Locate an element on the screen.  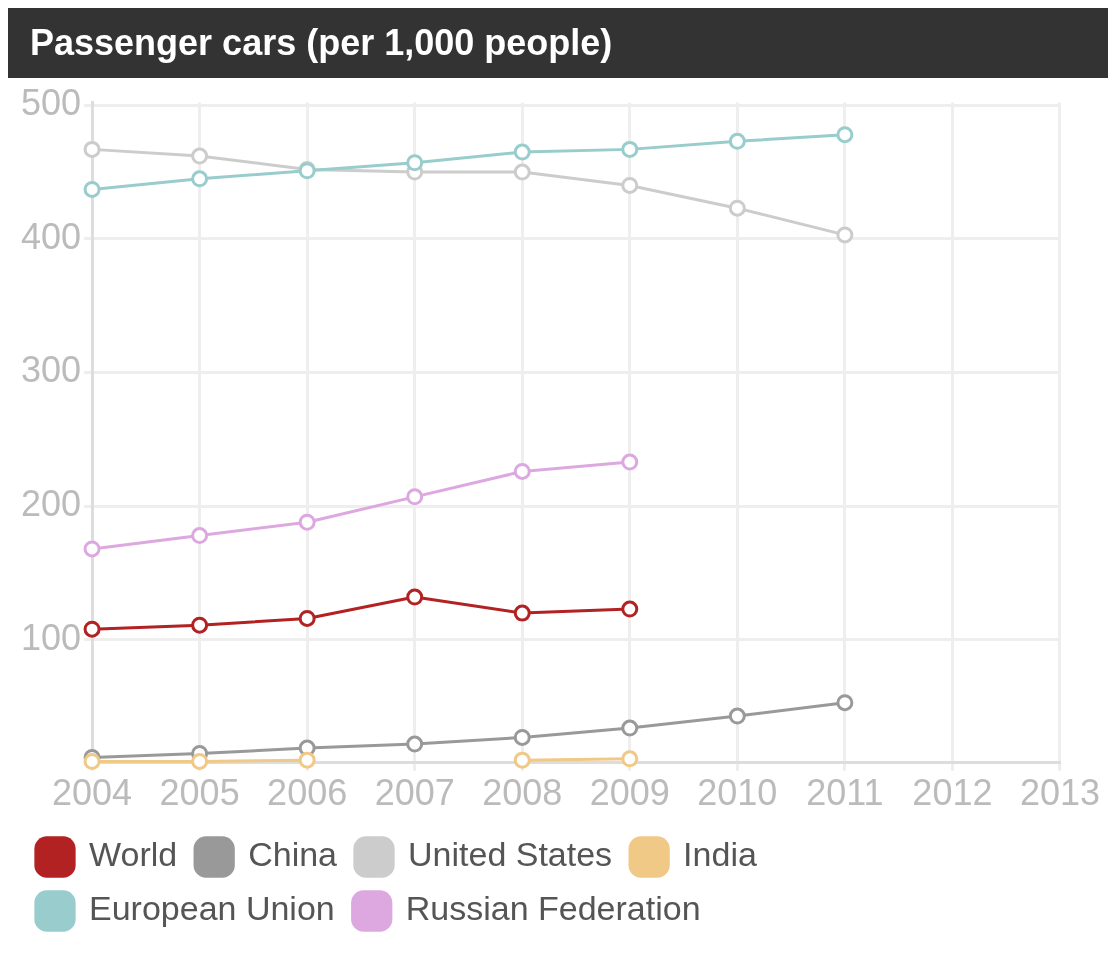
chart-title: Passenger cars (per 1,000 people) is located at coordinates (558, 43).